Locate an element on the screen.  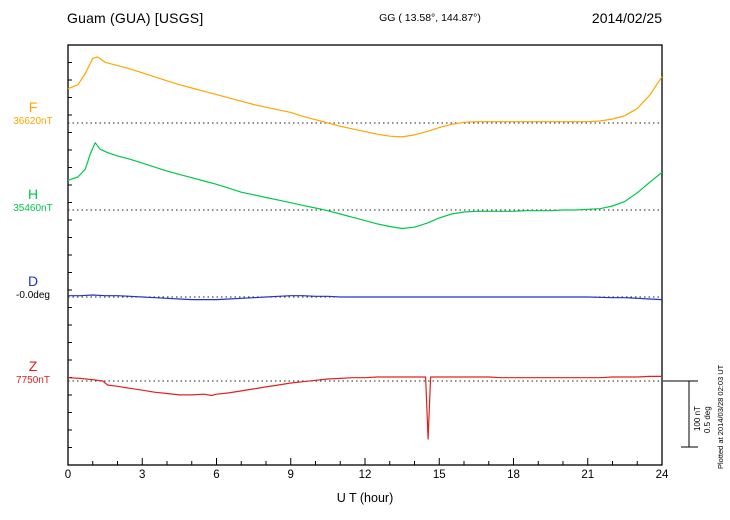
trace-label-F: F 36620nT is located at coordinates (33, 114).